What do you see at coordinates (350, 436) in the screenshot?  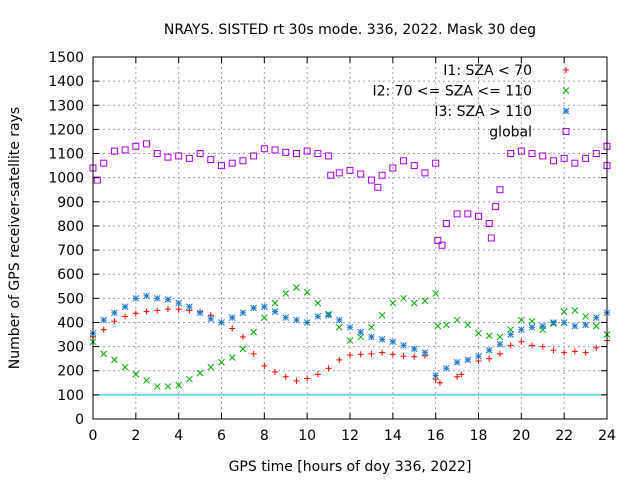 I see `x-tick-label: 12` at bounding box center [350, 436].